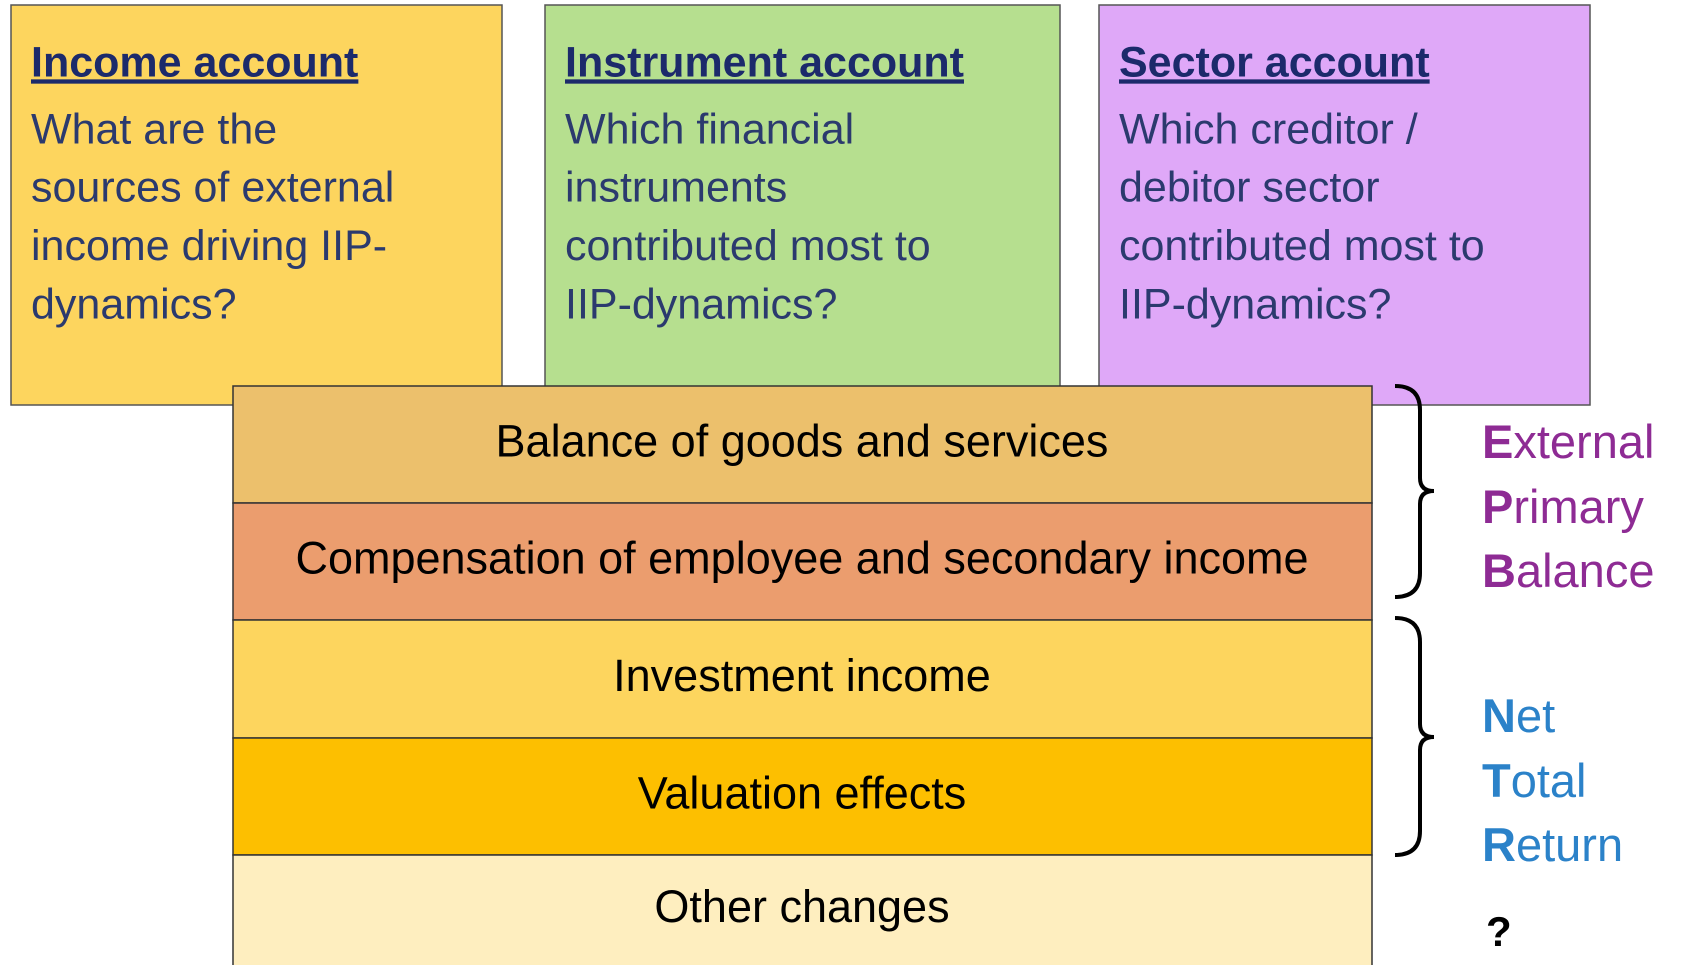 Image resolution: width=1685 pixels, height=965 pixels. Describe the element at coordinates (1499, 844) in the screenshot. I see `word-initial: R` at that location.